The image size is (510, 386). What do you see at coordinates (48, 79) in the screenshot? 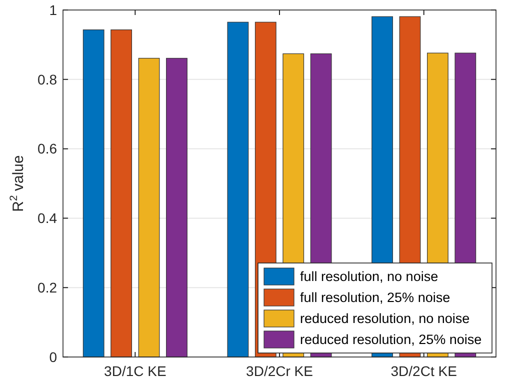
I see `y-tick-label: 0.8` at bounding box center [48, 79].